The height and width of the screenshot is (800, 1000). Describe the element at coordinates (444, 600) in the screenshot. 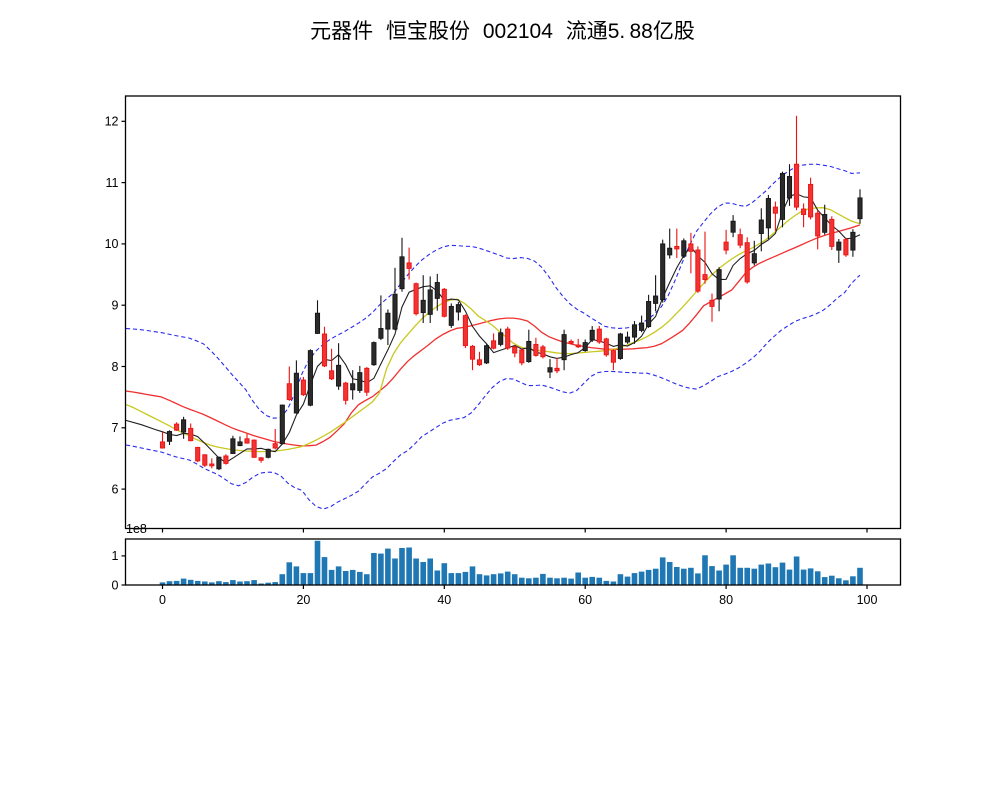

I see `svg-text: 40` at that location.